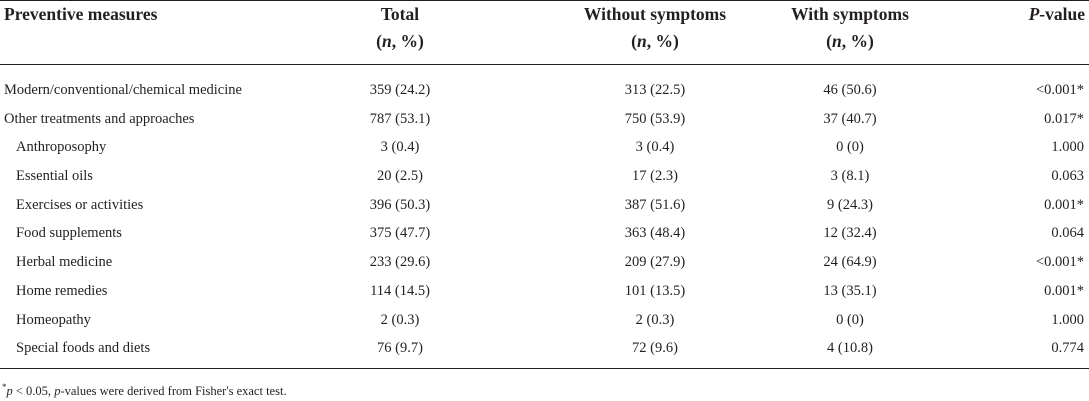 The width and height of the screenshot is (1089, 401). I want to click on row-with-symptoms: 12 (32.4), so click(850, 233).